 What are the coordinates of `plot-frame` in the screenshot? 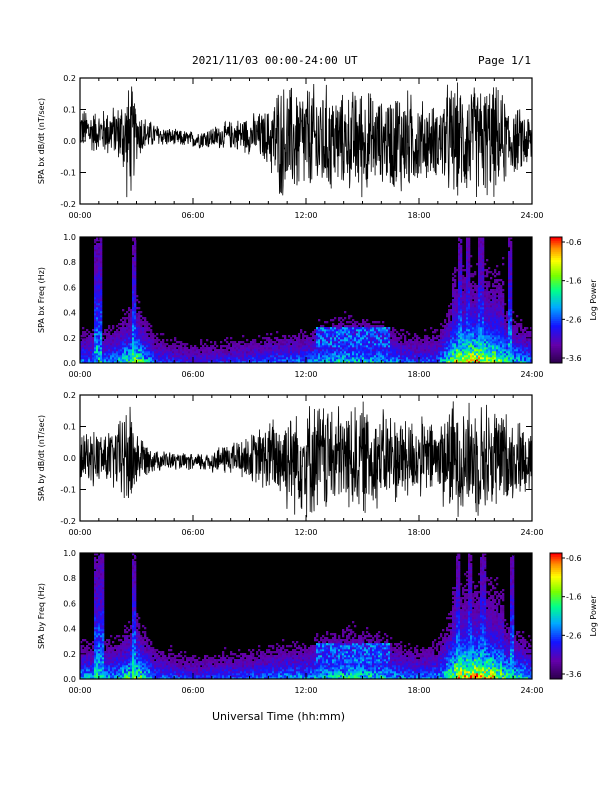 It's located at (306, 141).